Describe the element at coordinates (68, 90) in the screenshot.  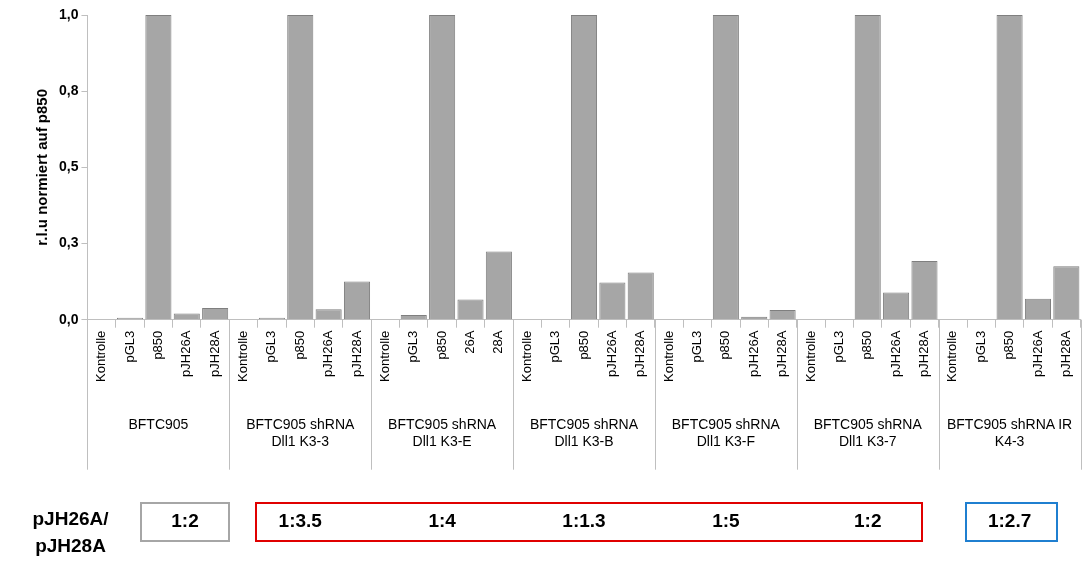
I see `y-tick-label: 0,8` at that location.